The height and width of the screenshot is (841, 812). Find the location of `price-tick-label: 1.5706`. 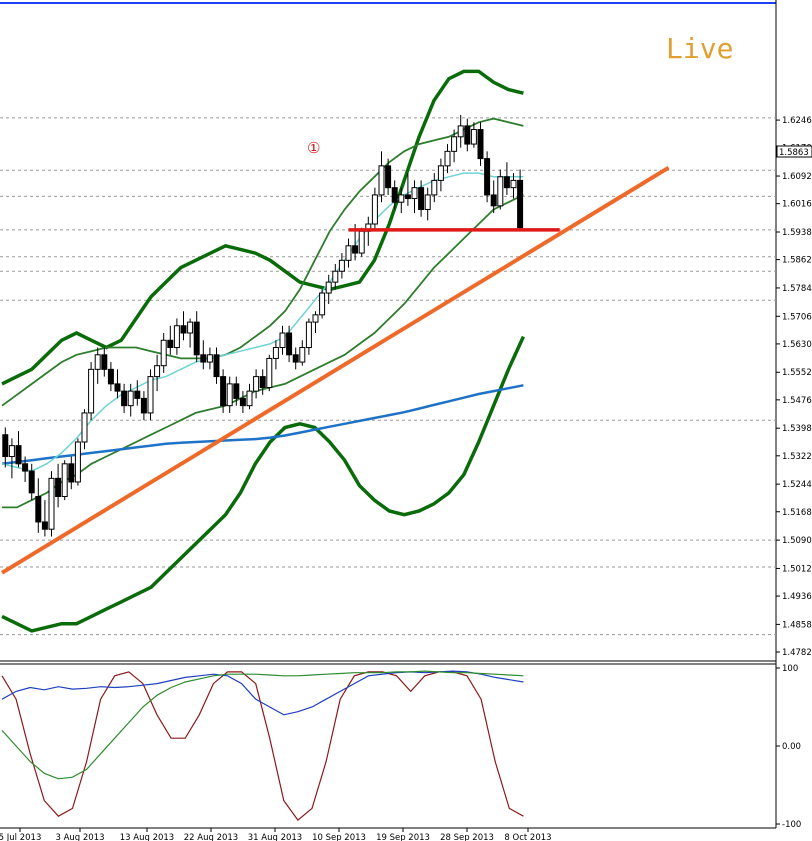

price-tick-label: 1.5706 is located at coordinates (797, 317).